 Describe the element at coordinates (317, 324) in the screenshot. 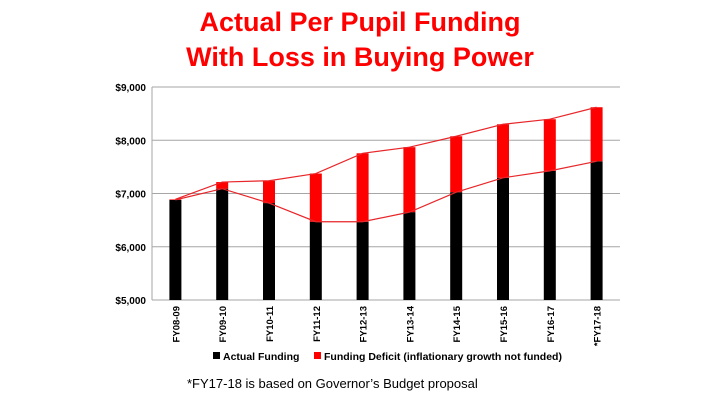

I see `x-tick-label: FY11-12` at that location.